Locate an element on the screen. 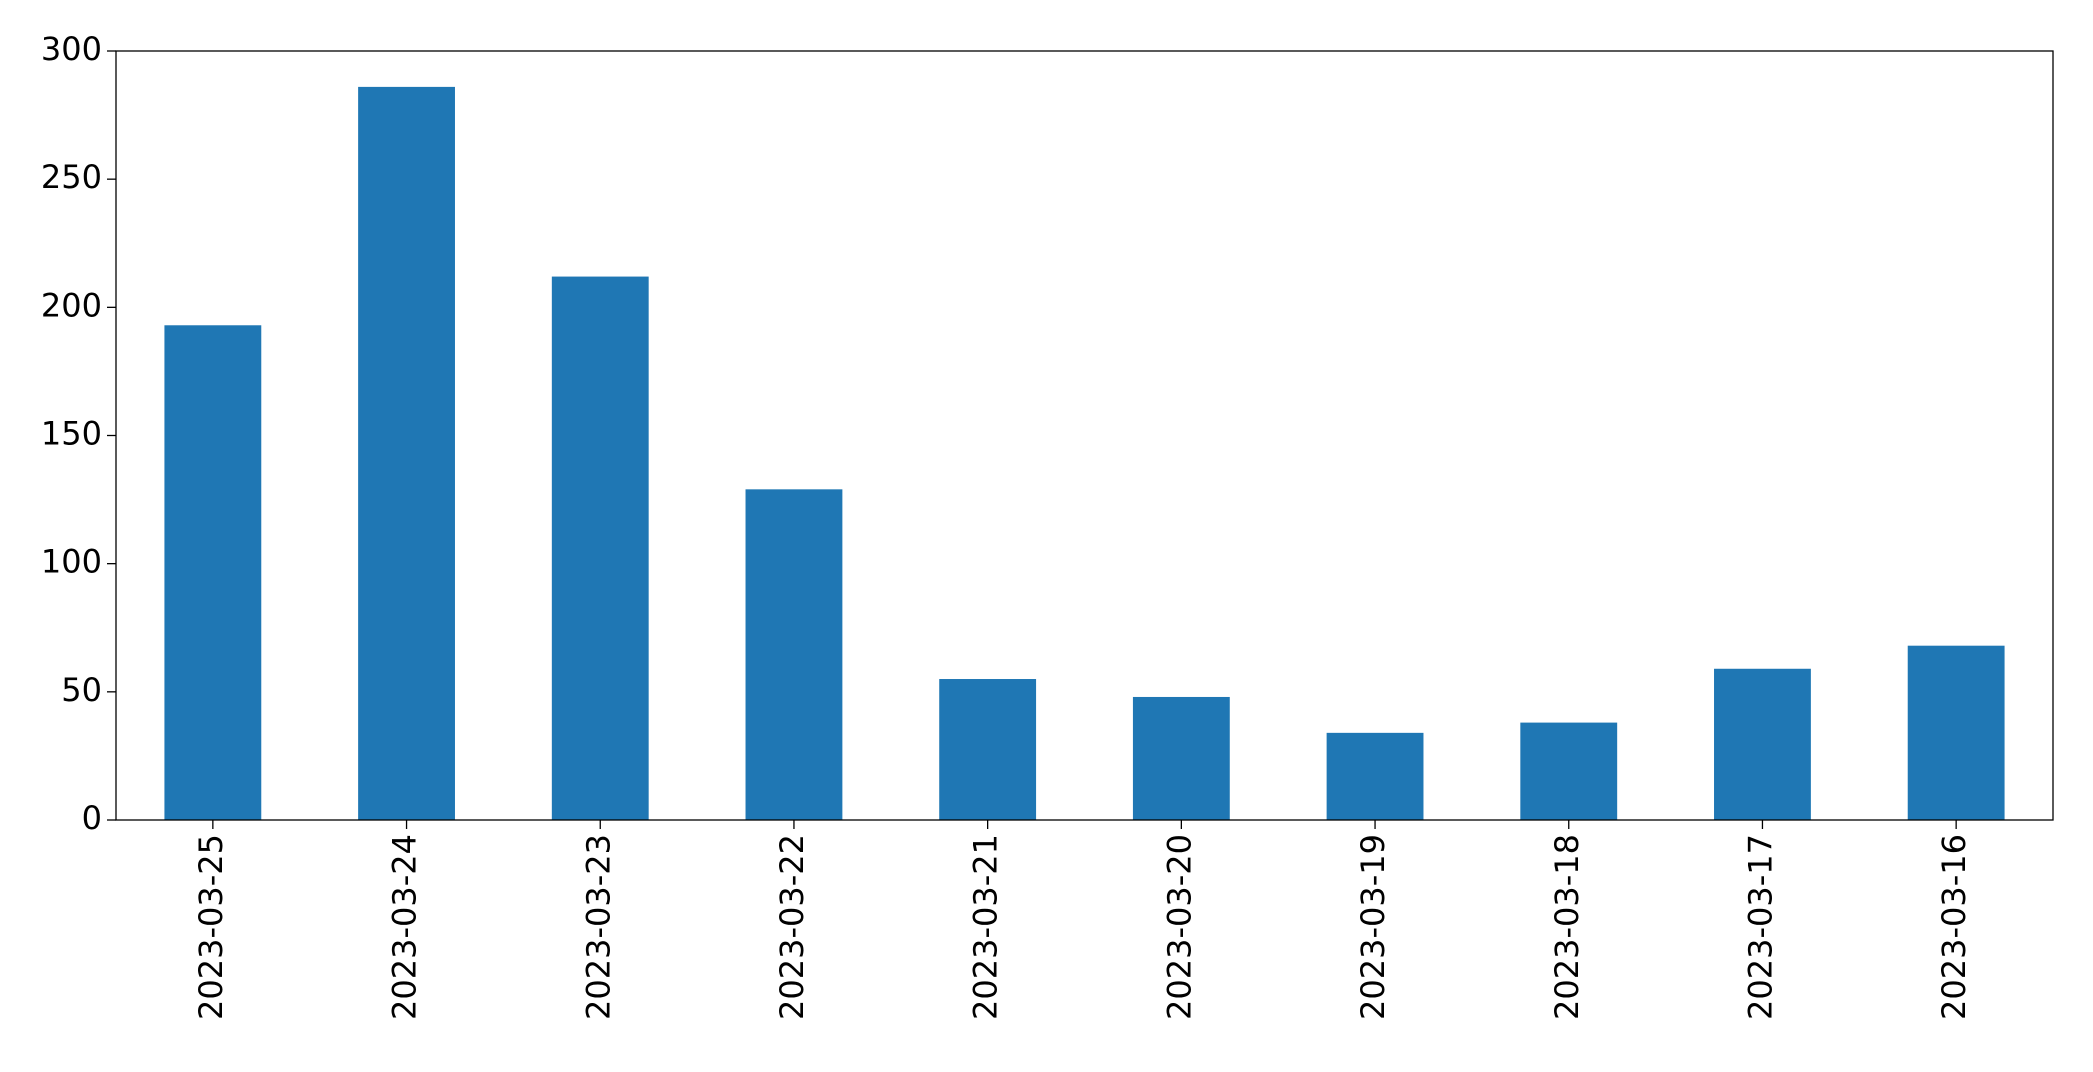  y-tick-label: 250 is located at coordinates (71, 177).